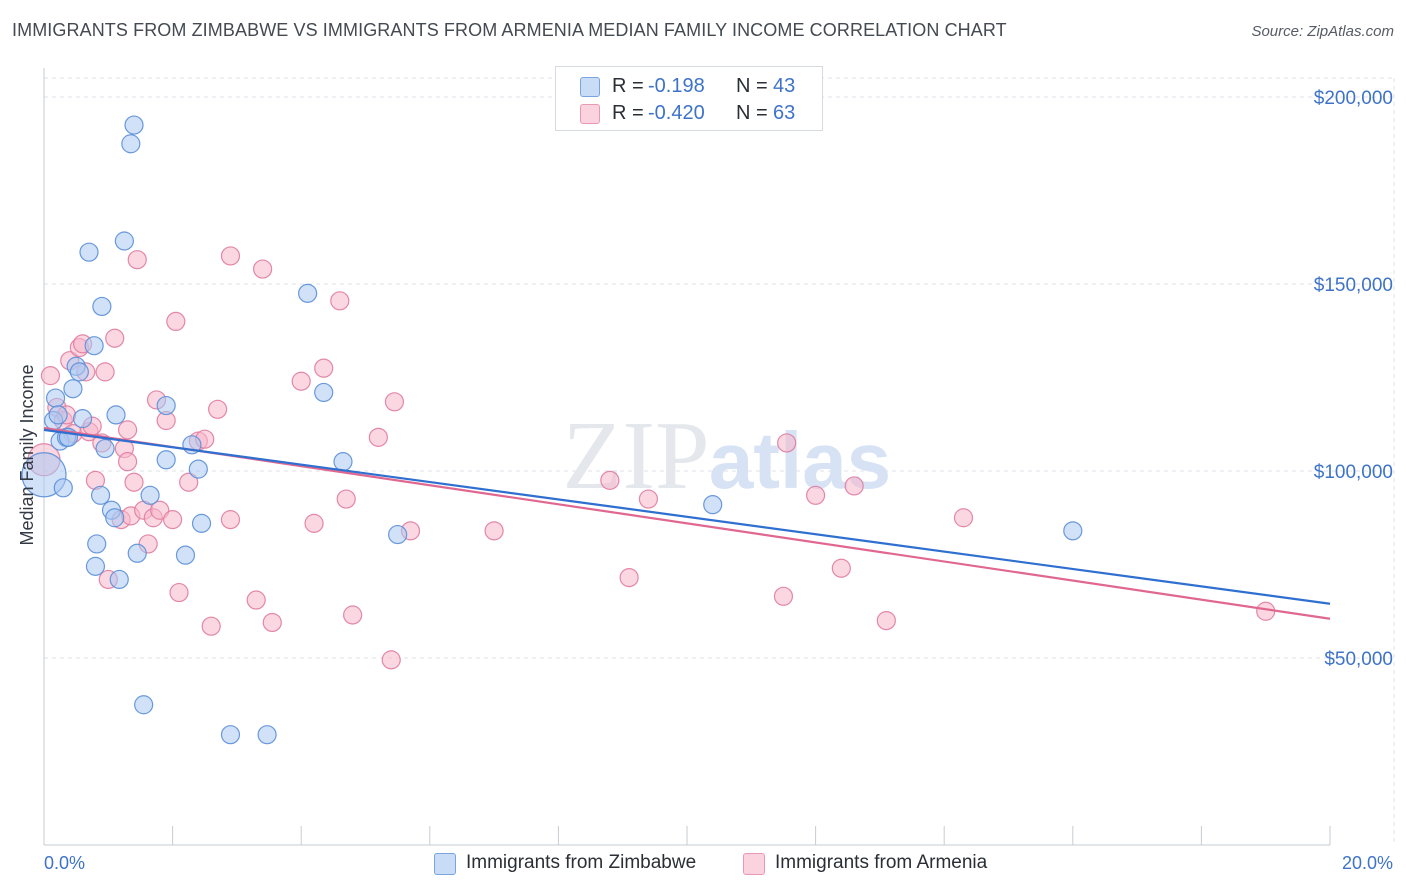 Image resolution: width=1406 pixels, height=892 pixels. I want to click on legend-r-value: -0.198, so click(676, 86).